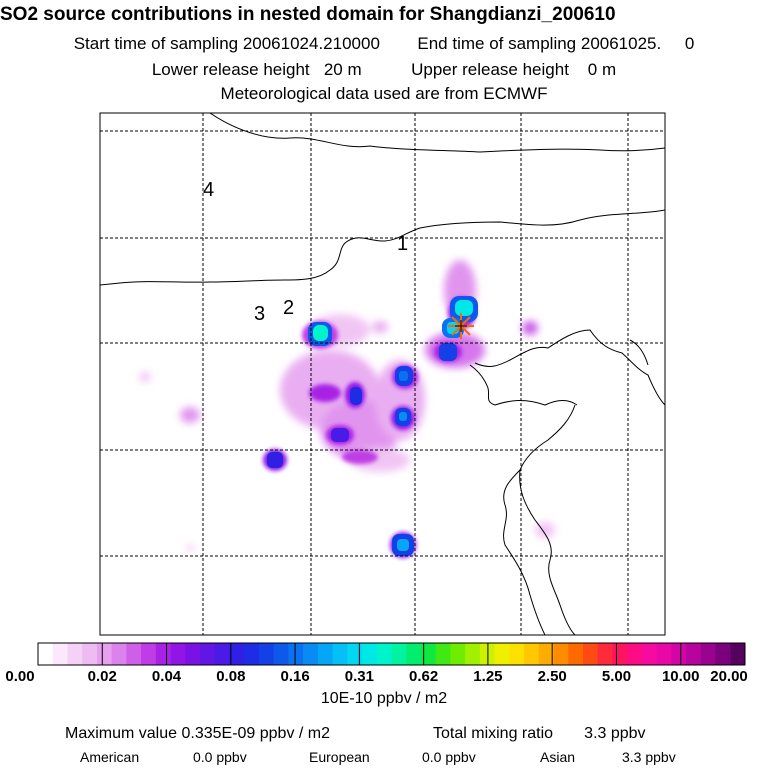 Image resolution: width=768 pixels, height=768 pixels. Describe the element at coordinates (102, 676) in the screenshot. I see `colorbar-tick-label: 0.02` at that location.